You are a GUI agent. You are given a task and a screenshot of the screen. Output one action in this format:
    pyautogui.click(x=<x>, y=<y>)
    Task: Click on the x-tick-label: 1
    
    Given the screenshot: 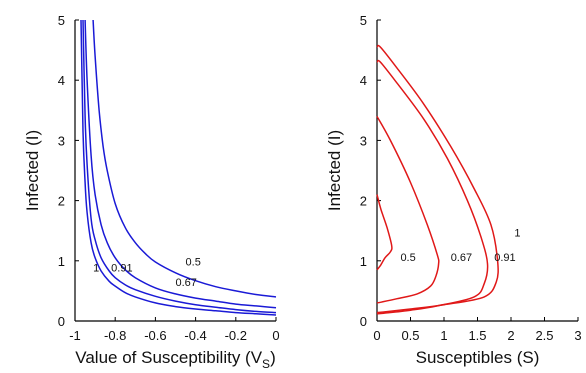 What is the action you would take?
    pyautogui.click(x=443, y=335)
    